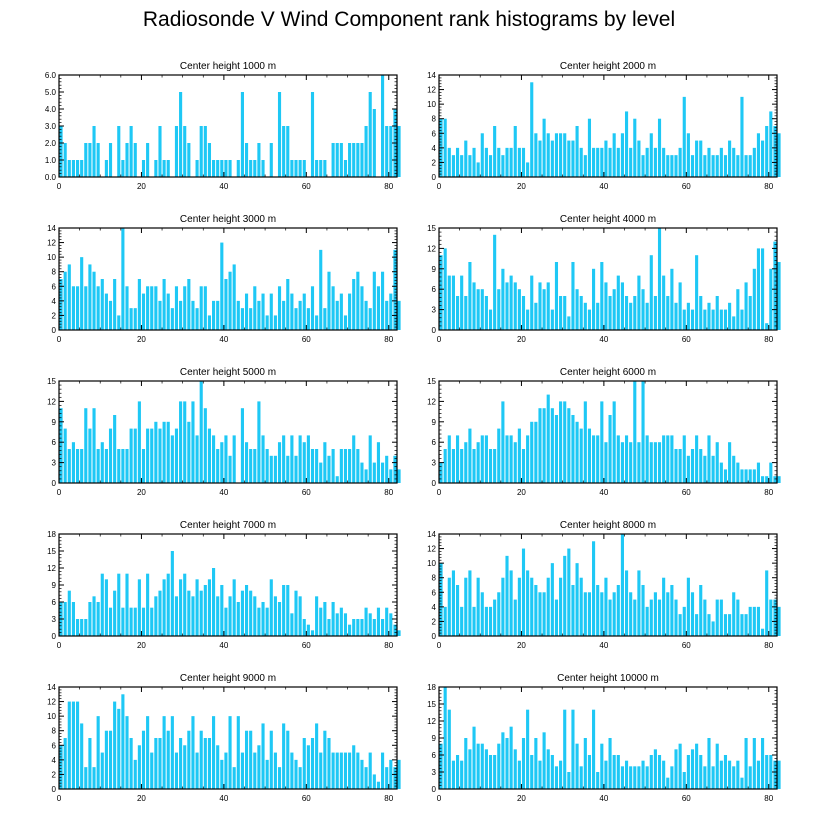 This screenshot has width=818, height=824. I want to click on y-tick-label: 3, so click(54, 619).